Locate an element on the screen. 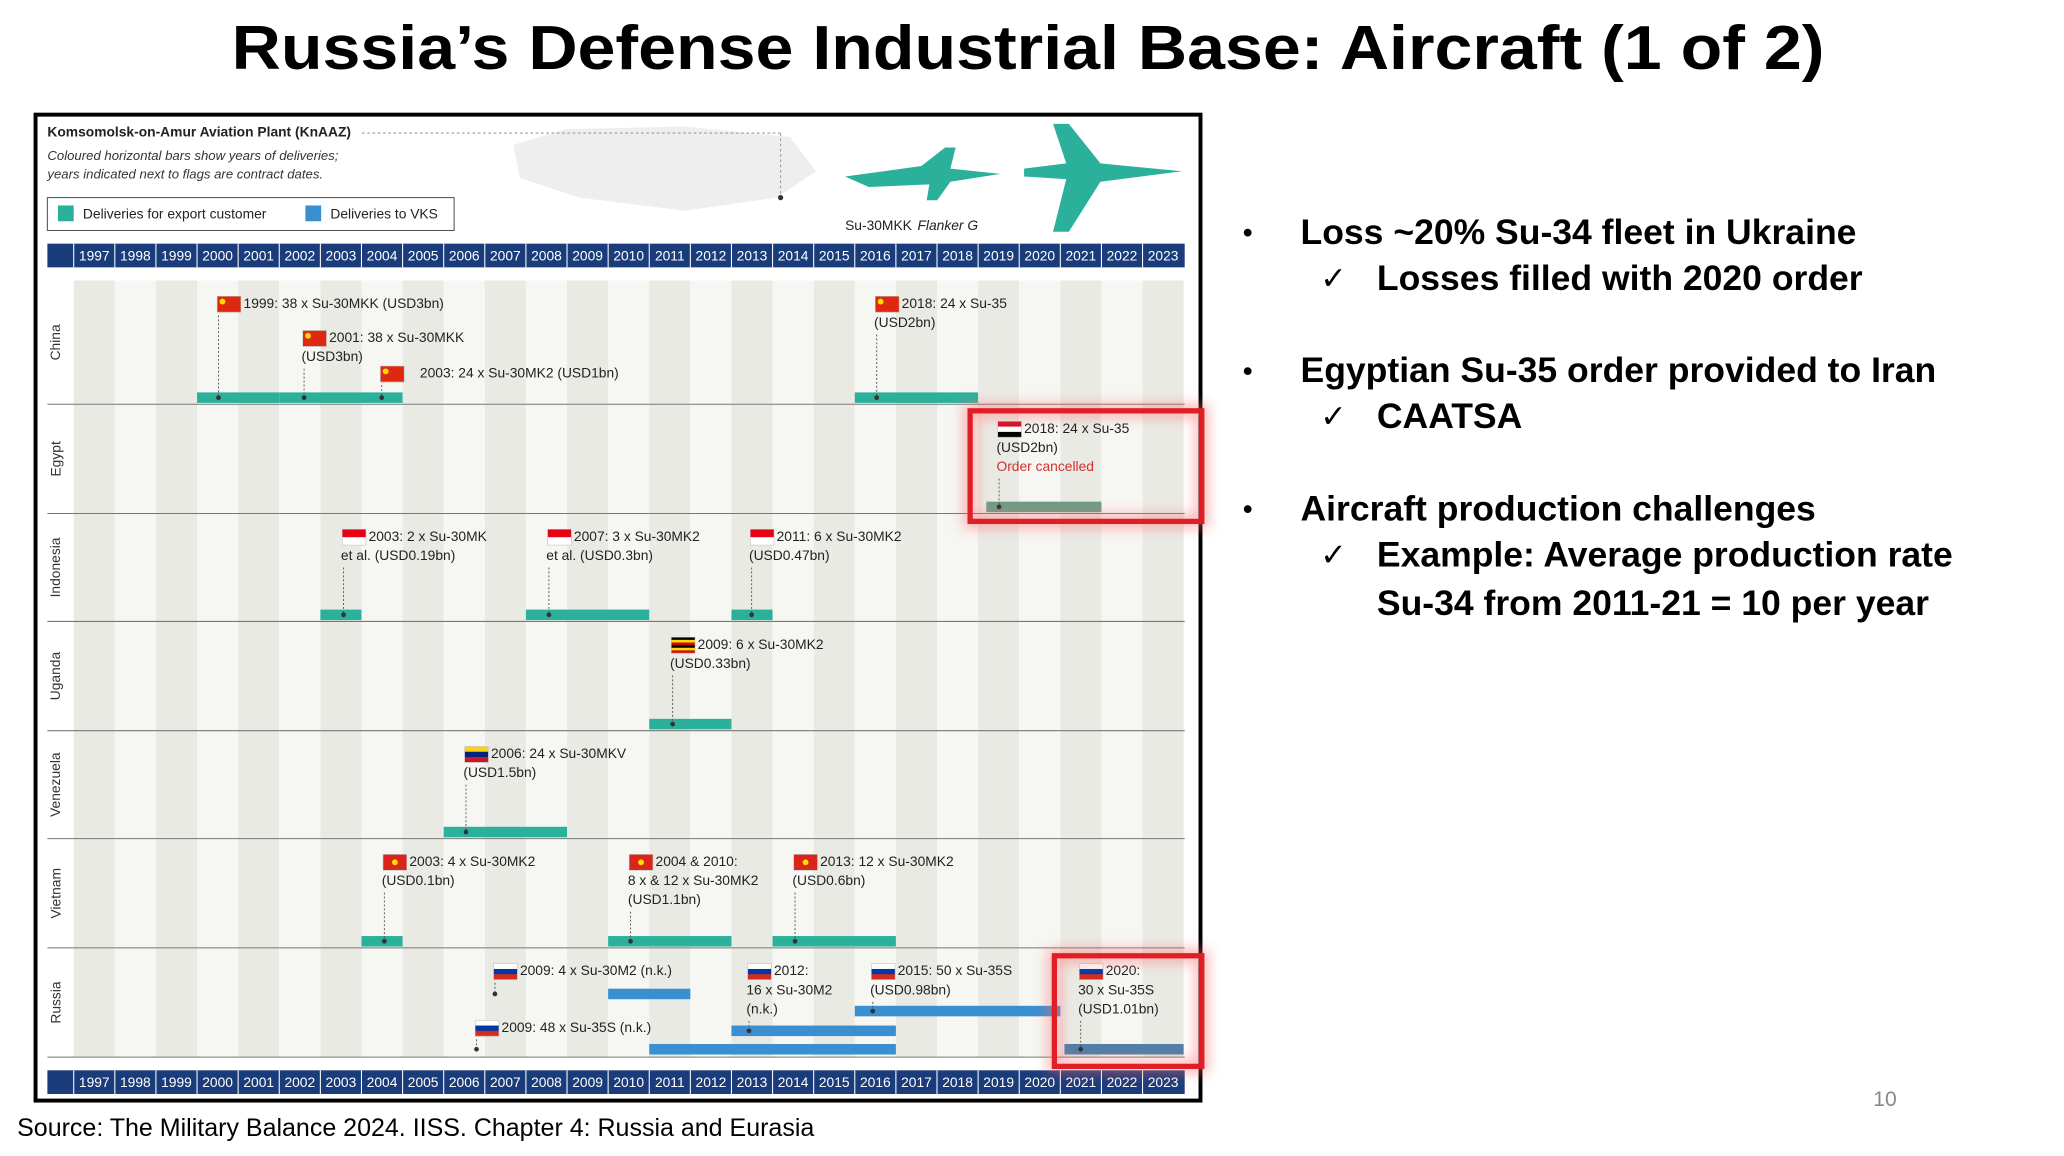 This screenshot has width=2064, height=1156. year-label: 2005 is located at coordinates (423, 1082).